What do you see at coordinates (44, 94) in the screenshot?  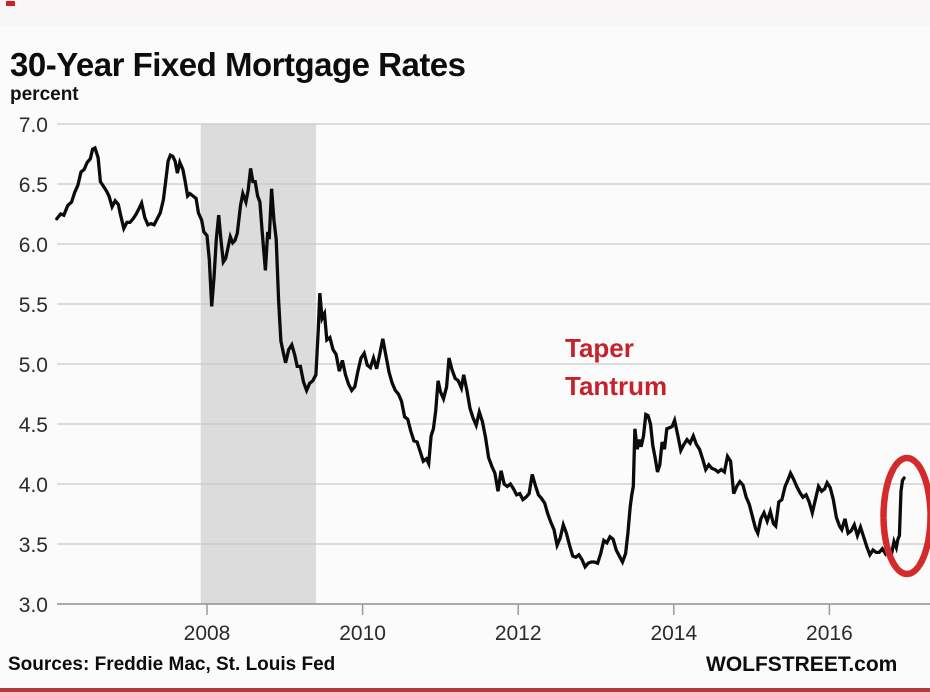 I see `y-axis-unit-label: percent` at bounding box center [44, 94].